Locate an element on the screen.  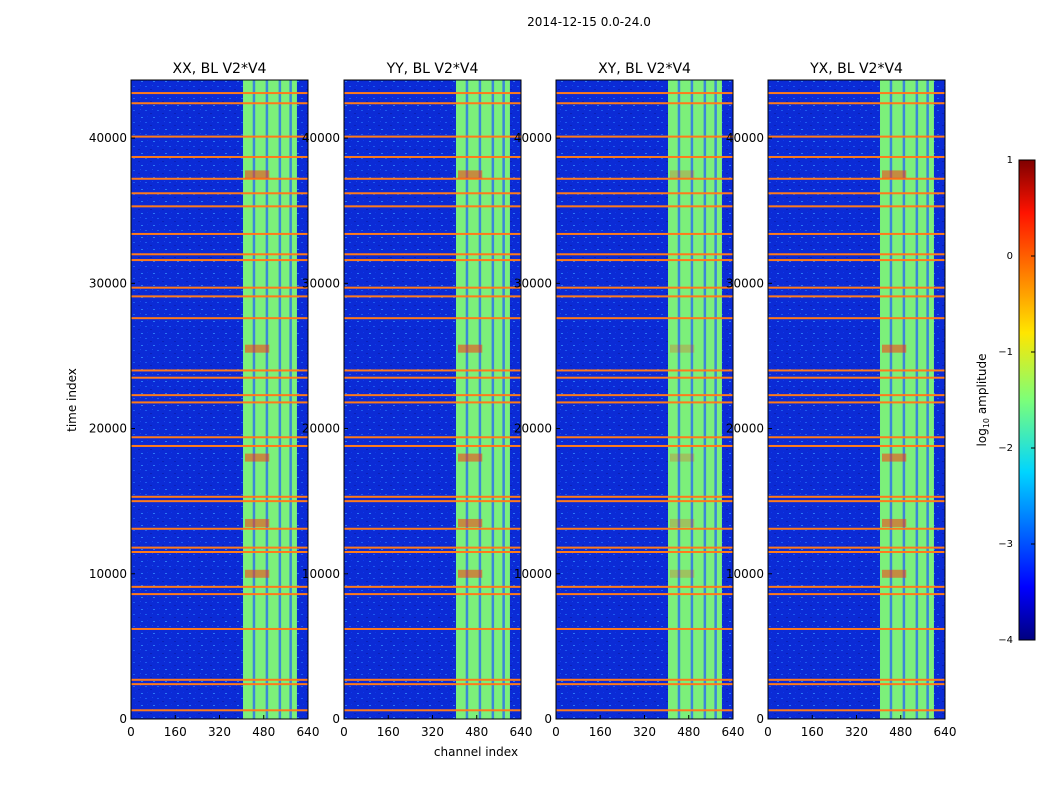
y-tick-label: 40000 is located at coordinates (108, 138).